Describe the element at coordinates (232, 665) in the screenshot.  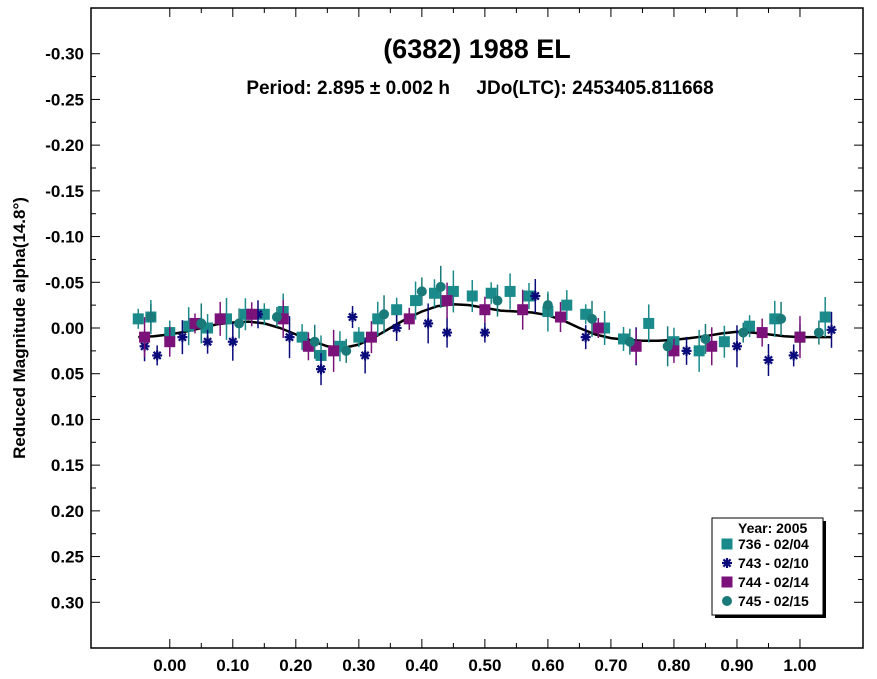
I see `x-tick-label: 0.10` at that location.